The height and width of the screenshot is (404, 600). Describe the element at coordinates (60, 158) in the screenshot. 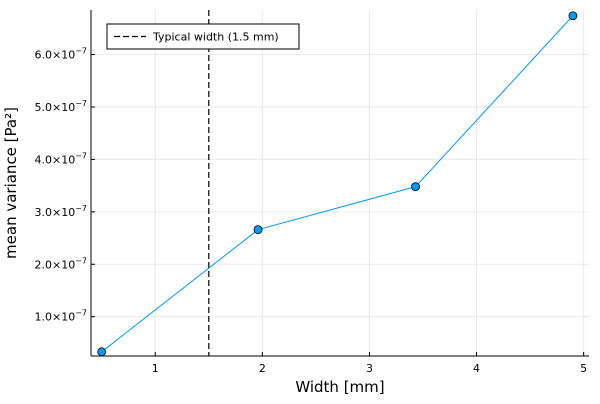

I see `y-tick-label: 4.0×10⁻⁷` at that location.